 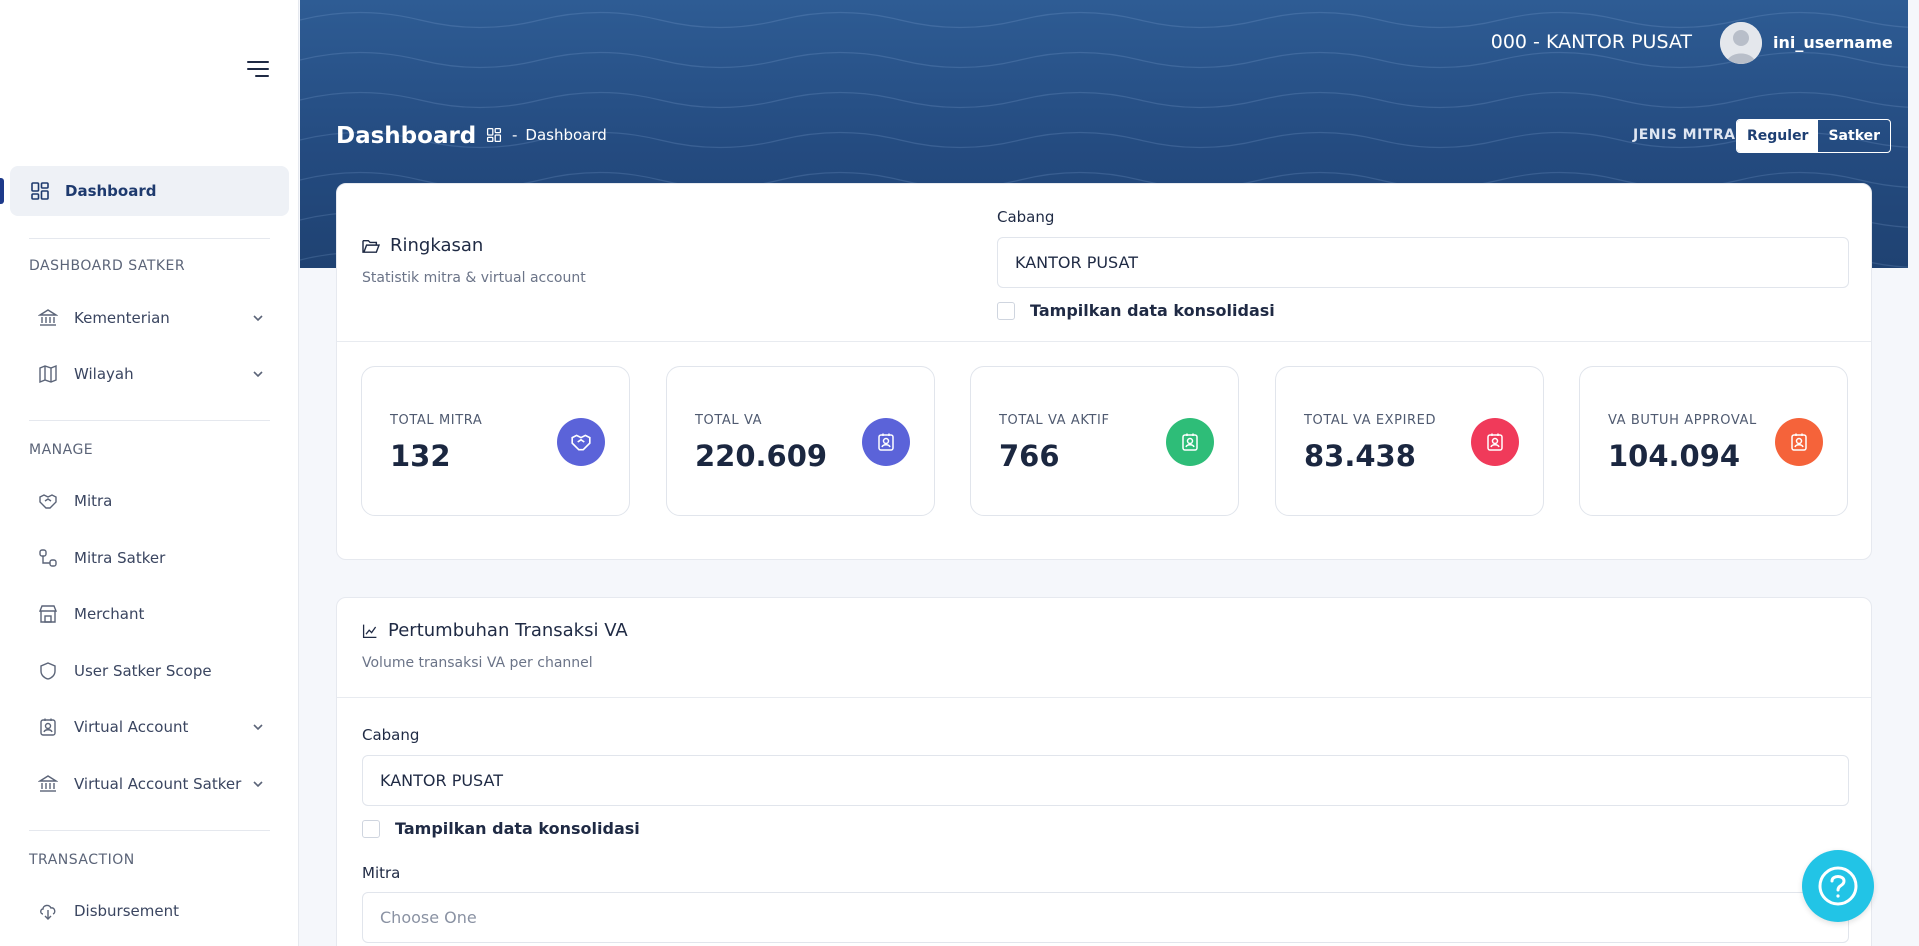 What do you see at coordinates (126, 911) in the screenshot?
I see `sidebar-item-label: Disbursement` at bounding box center [126, 911].